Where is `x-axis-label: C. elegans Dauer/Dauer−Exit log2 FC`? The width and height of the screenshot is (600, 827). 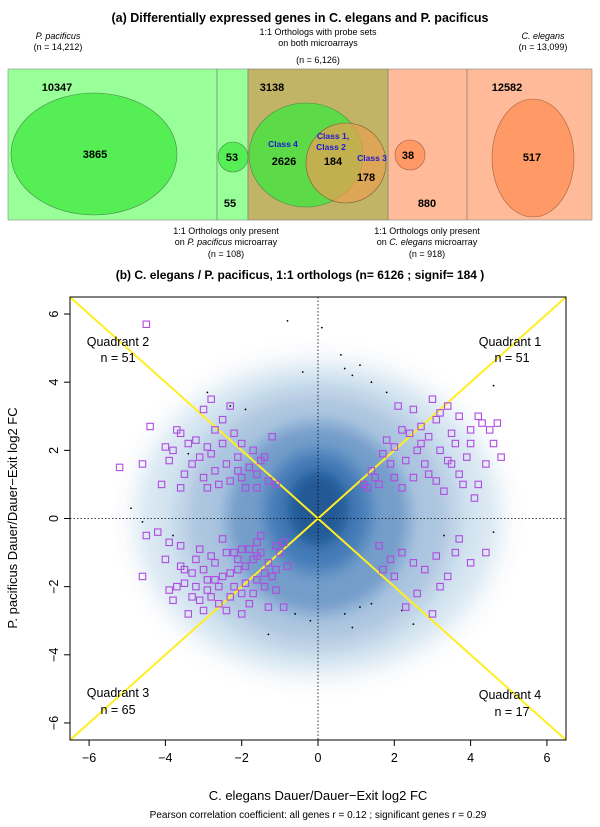
x-axis-label: C. elegans Dauer/Dauer−Exit log2 FC is located at coordinates (318, 795).